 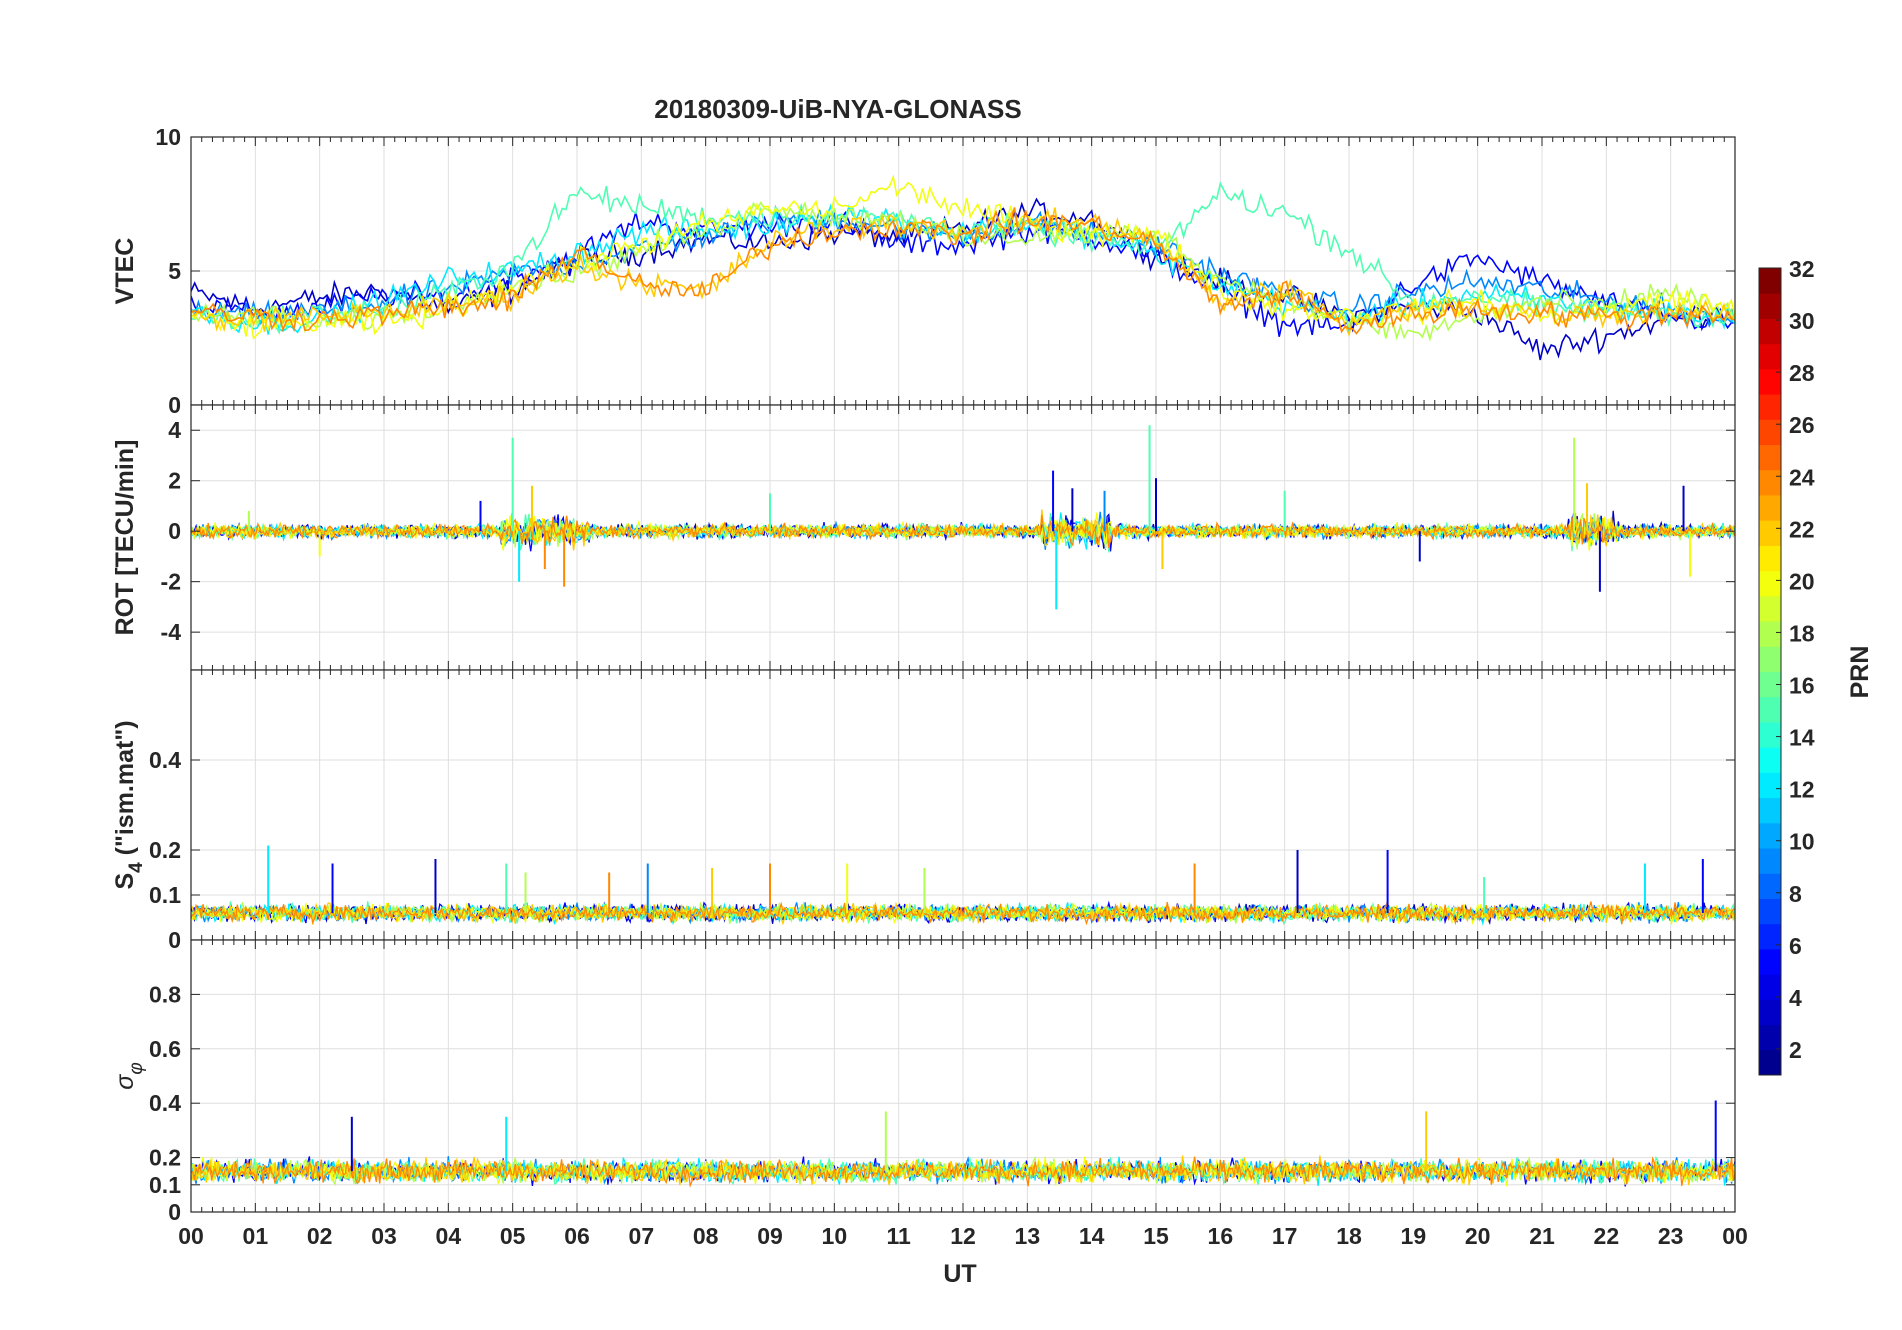 What do you see at coordinates (1802, 842) in the screenshot?
I see `colorbar-tick-label: 10` at bounding box center [1802, 842].